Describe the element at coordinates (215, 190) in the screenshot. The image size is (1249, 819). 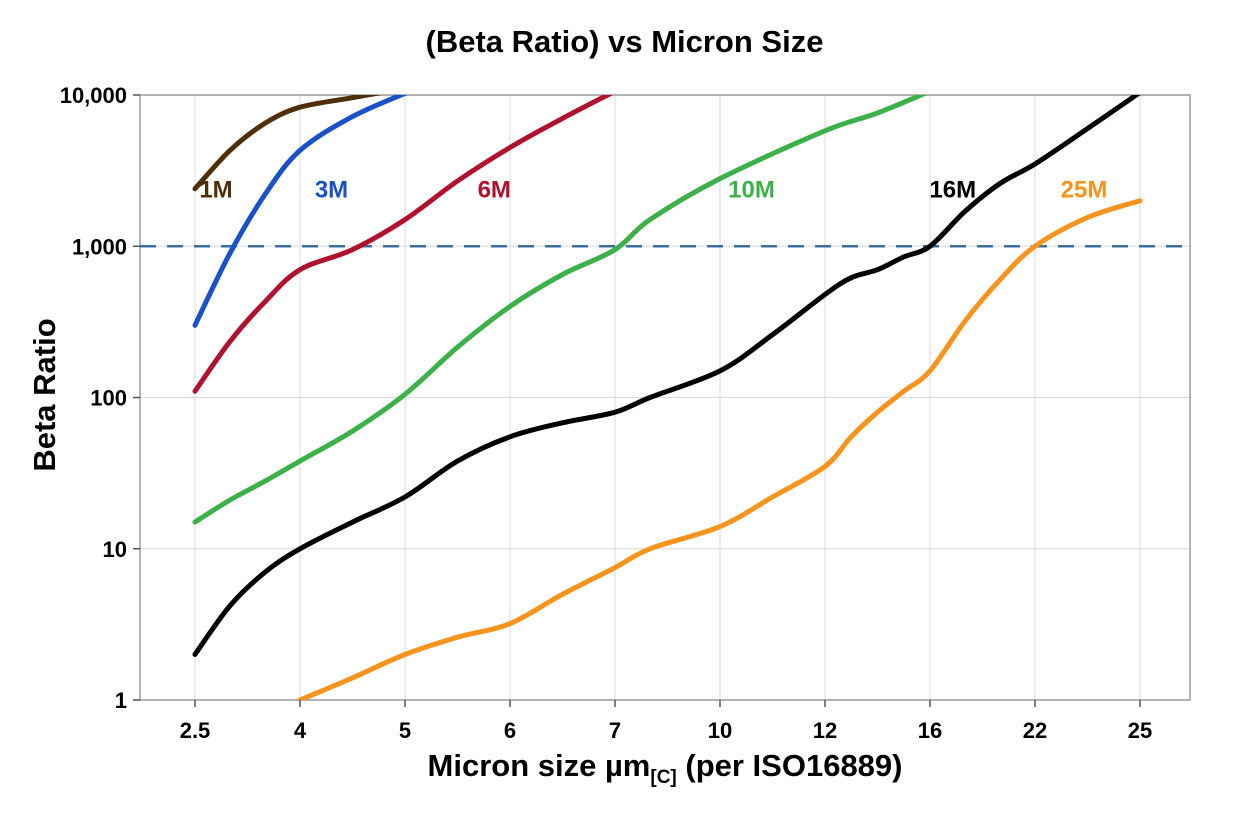
I see `series-label-1m: 1M` at that location.